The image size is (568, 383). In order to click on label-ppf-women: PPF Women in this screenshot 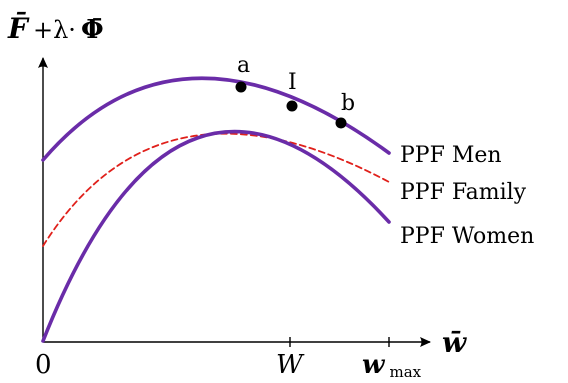, I will do `click(467, 236)`.